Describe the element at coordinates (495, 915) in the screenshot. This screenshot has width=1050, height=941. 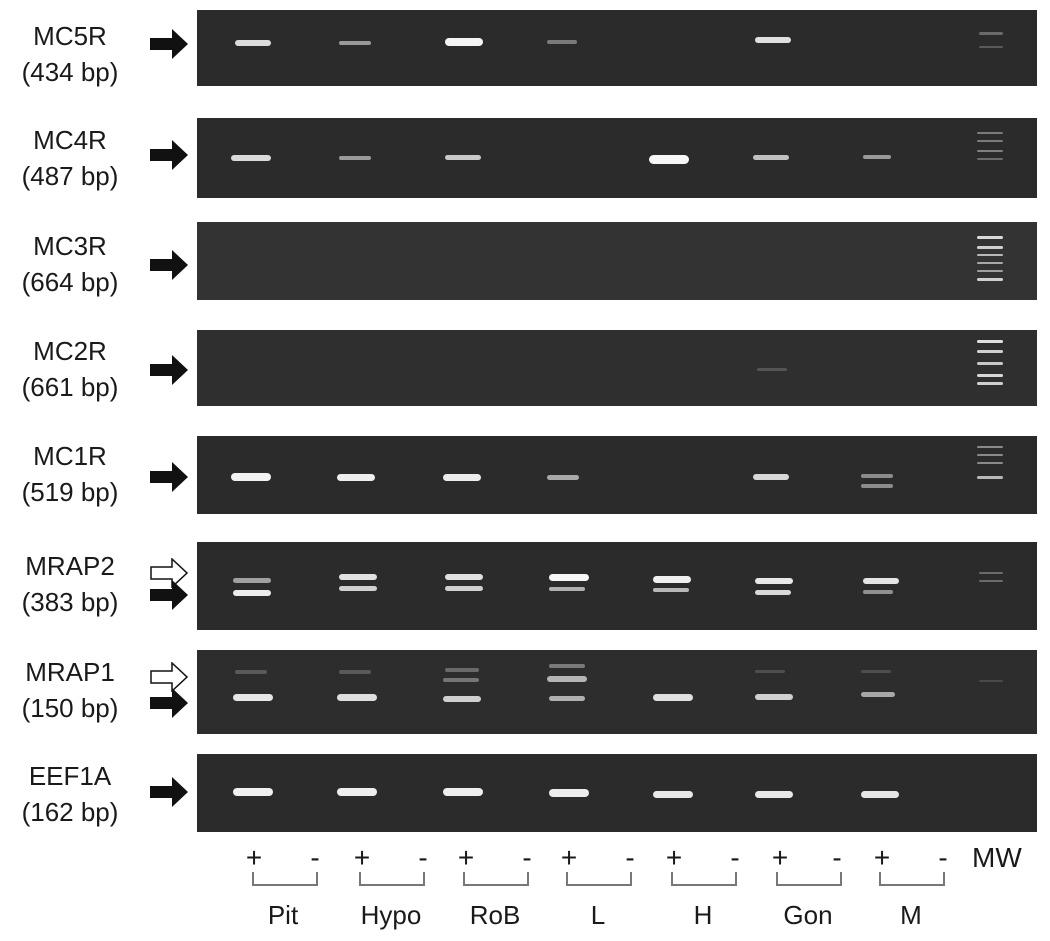
I see `tissue-label-rob: RoB` at that location.